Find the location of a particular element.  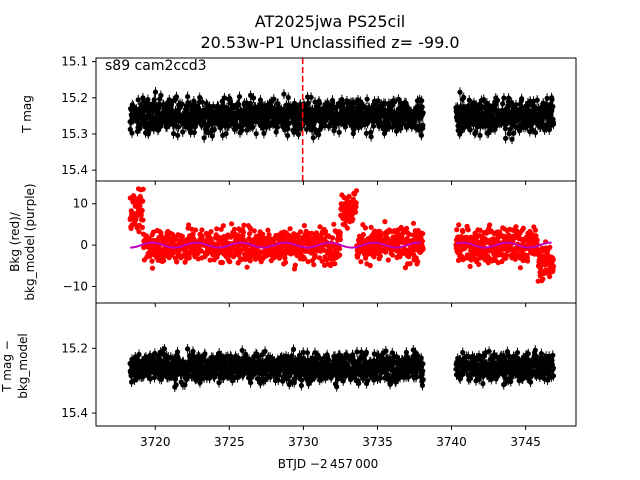

data-points-top is located at coordinates (342, 116).